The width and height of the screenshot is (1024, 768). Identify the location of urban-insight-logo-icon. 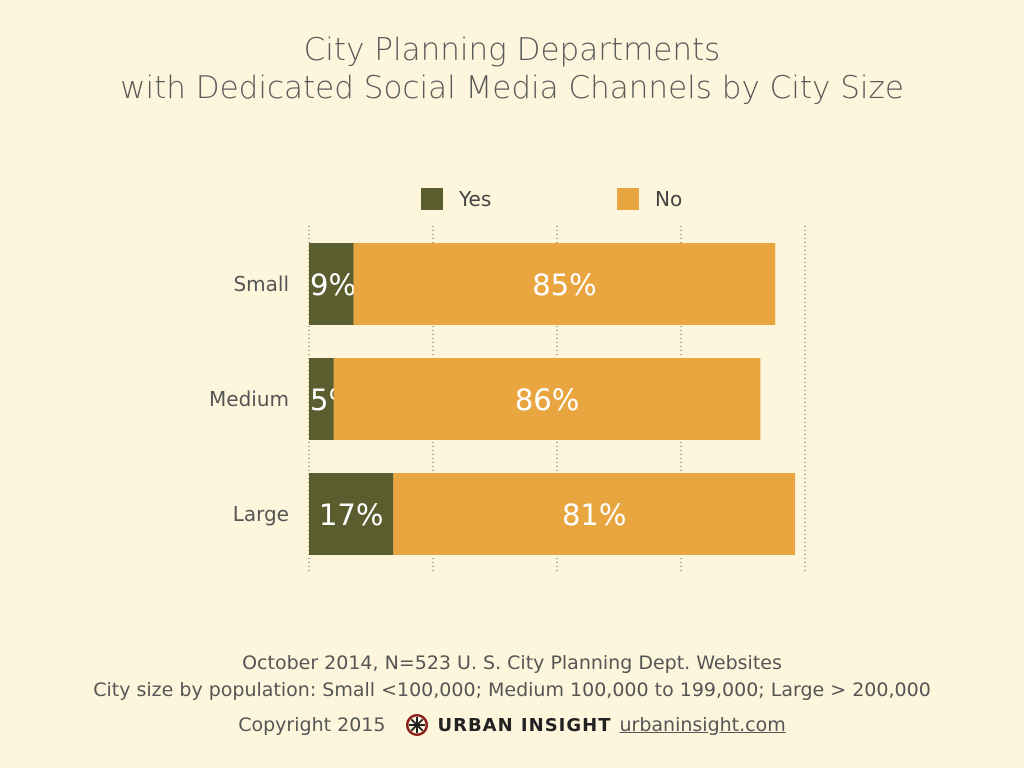
(417, 725).